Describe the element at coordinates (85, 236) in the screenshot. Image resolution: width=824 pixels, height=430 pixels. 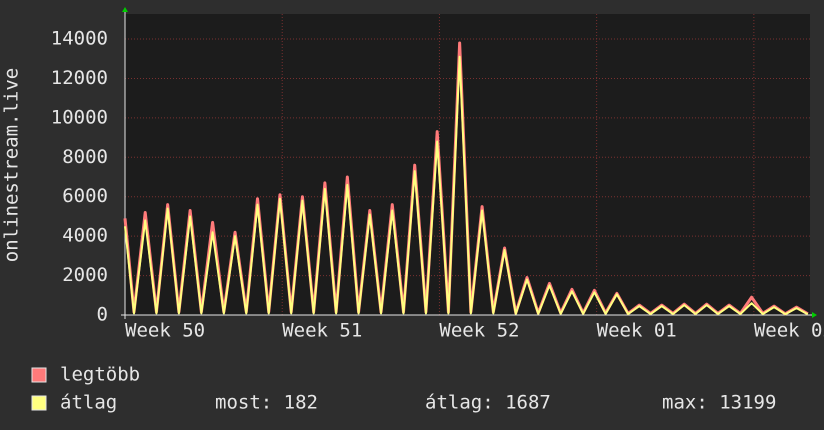
I see `y-tick-label: 4000` at that location.